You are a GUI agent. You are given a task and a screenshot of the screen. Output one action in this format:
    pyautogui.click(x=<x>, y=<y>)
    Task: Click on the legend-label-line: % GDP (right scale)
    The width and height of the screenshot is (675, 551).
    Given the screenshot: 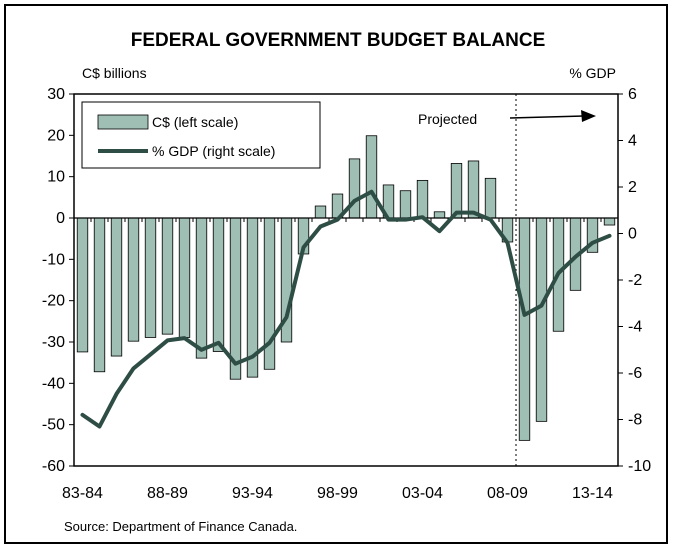 What is the action you would take?
    pyautogui.click(x=213, y=151)
    